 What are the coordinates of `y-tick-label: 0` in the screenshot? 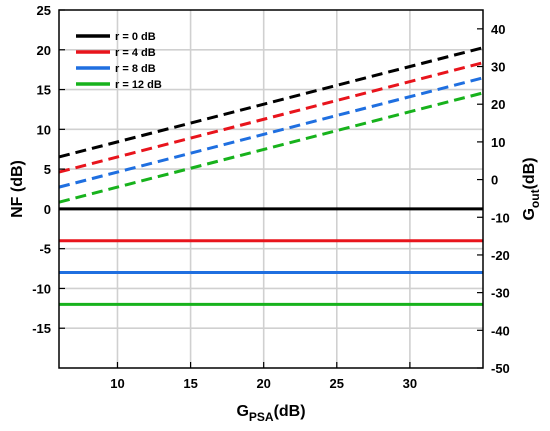 It's located at (47, 209).